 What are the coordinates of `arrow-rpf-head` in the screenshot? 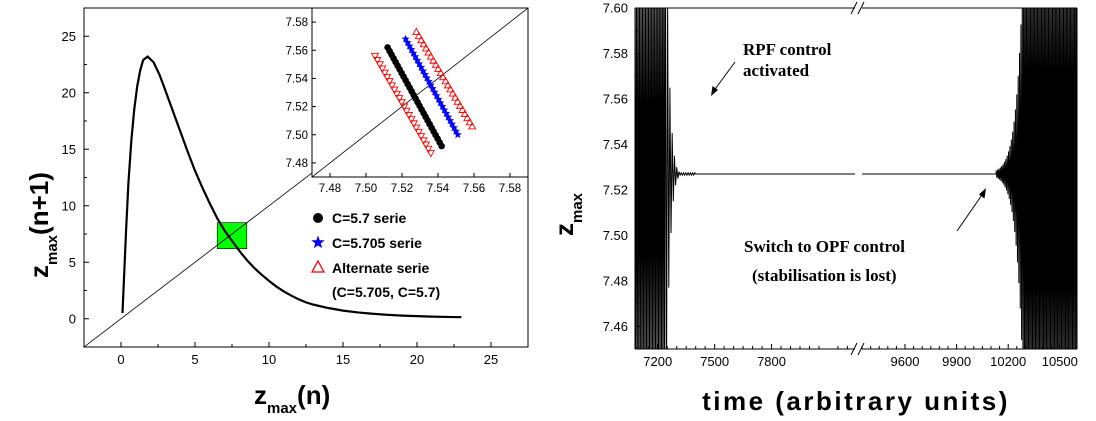 It's located at (714, 91).